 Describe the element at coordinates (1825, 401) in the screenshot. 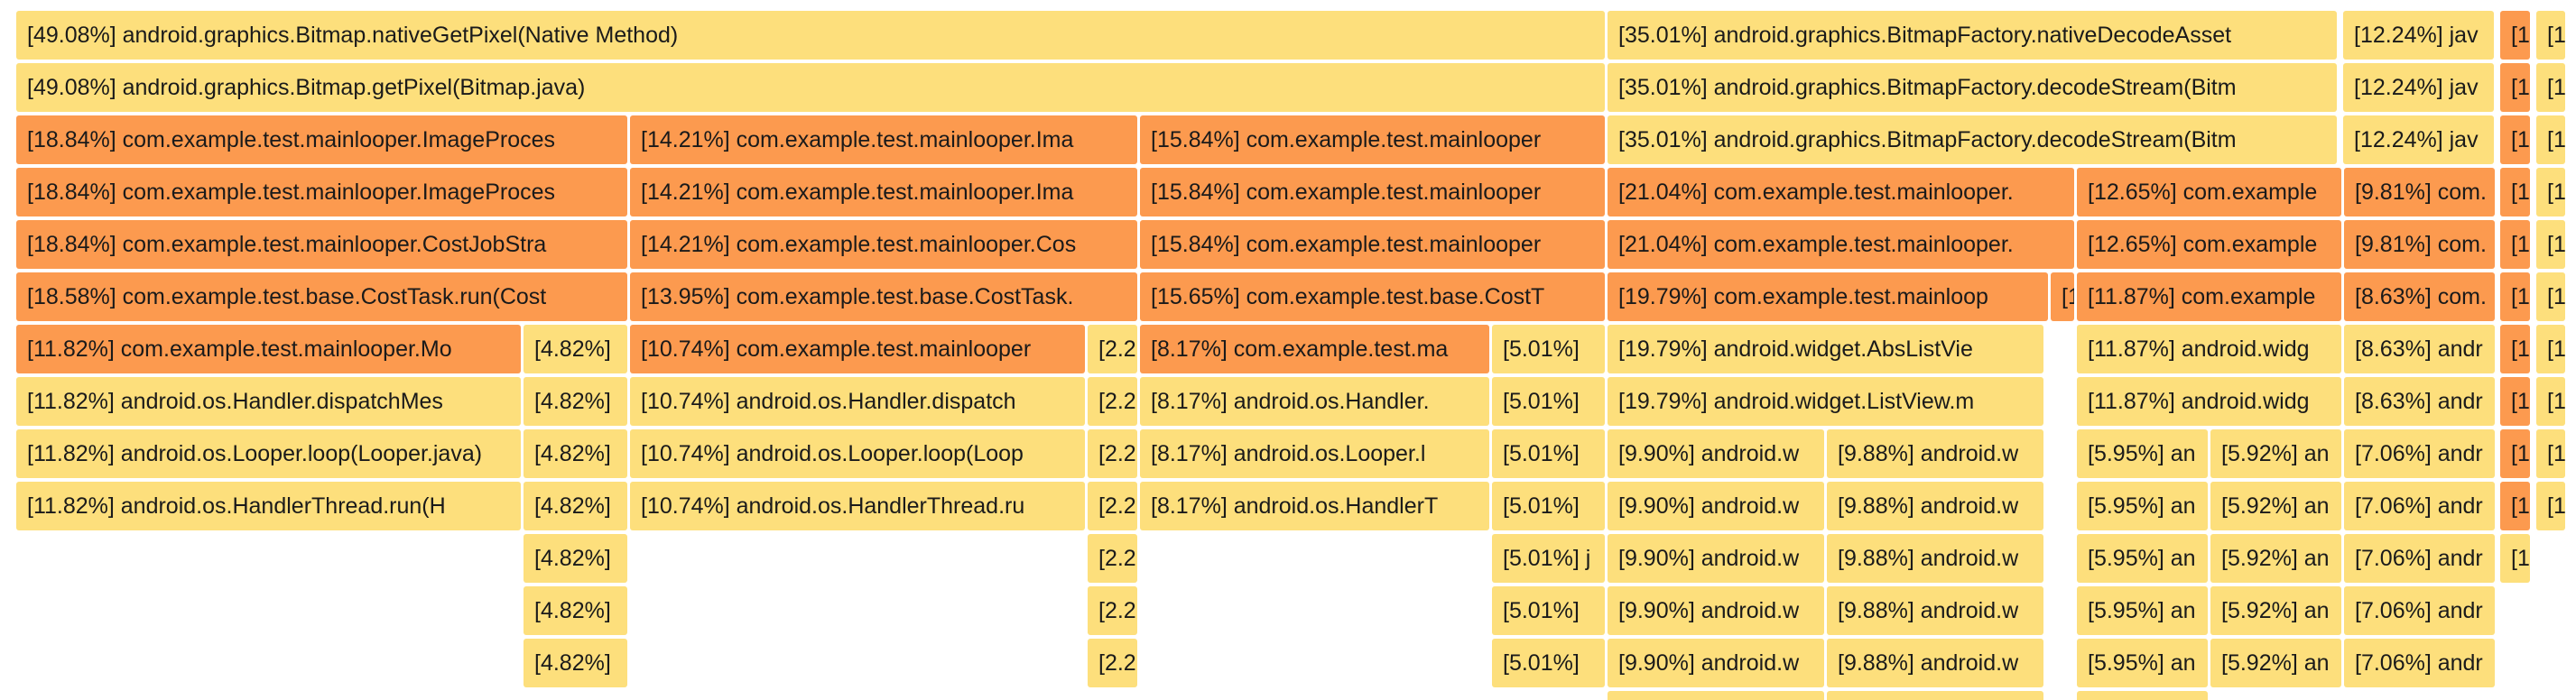

I see `stack-frame: [19.79%] android.widget.ListView.m` at that location.